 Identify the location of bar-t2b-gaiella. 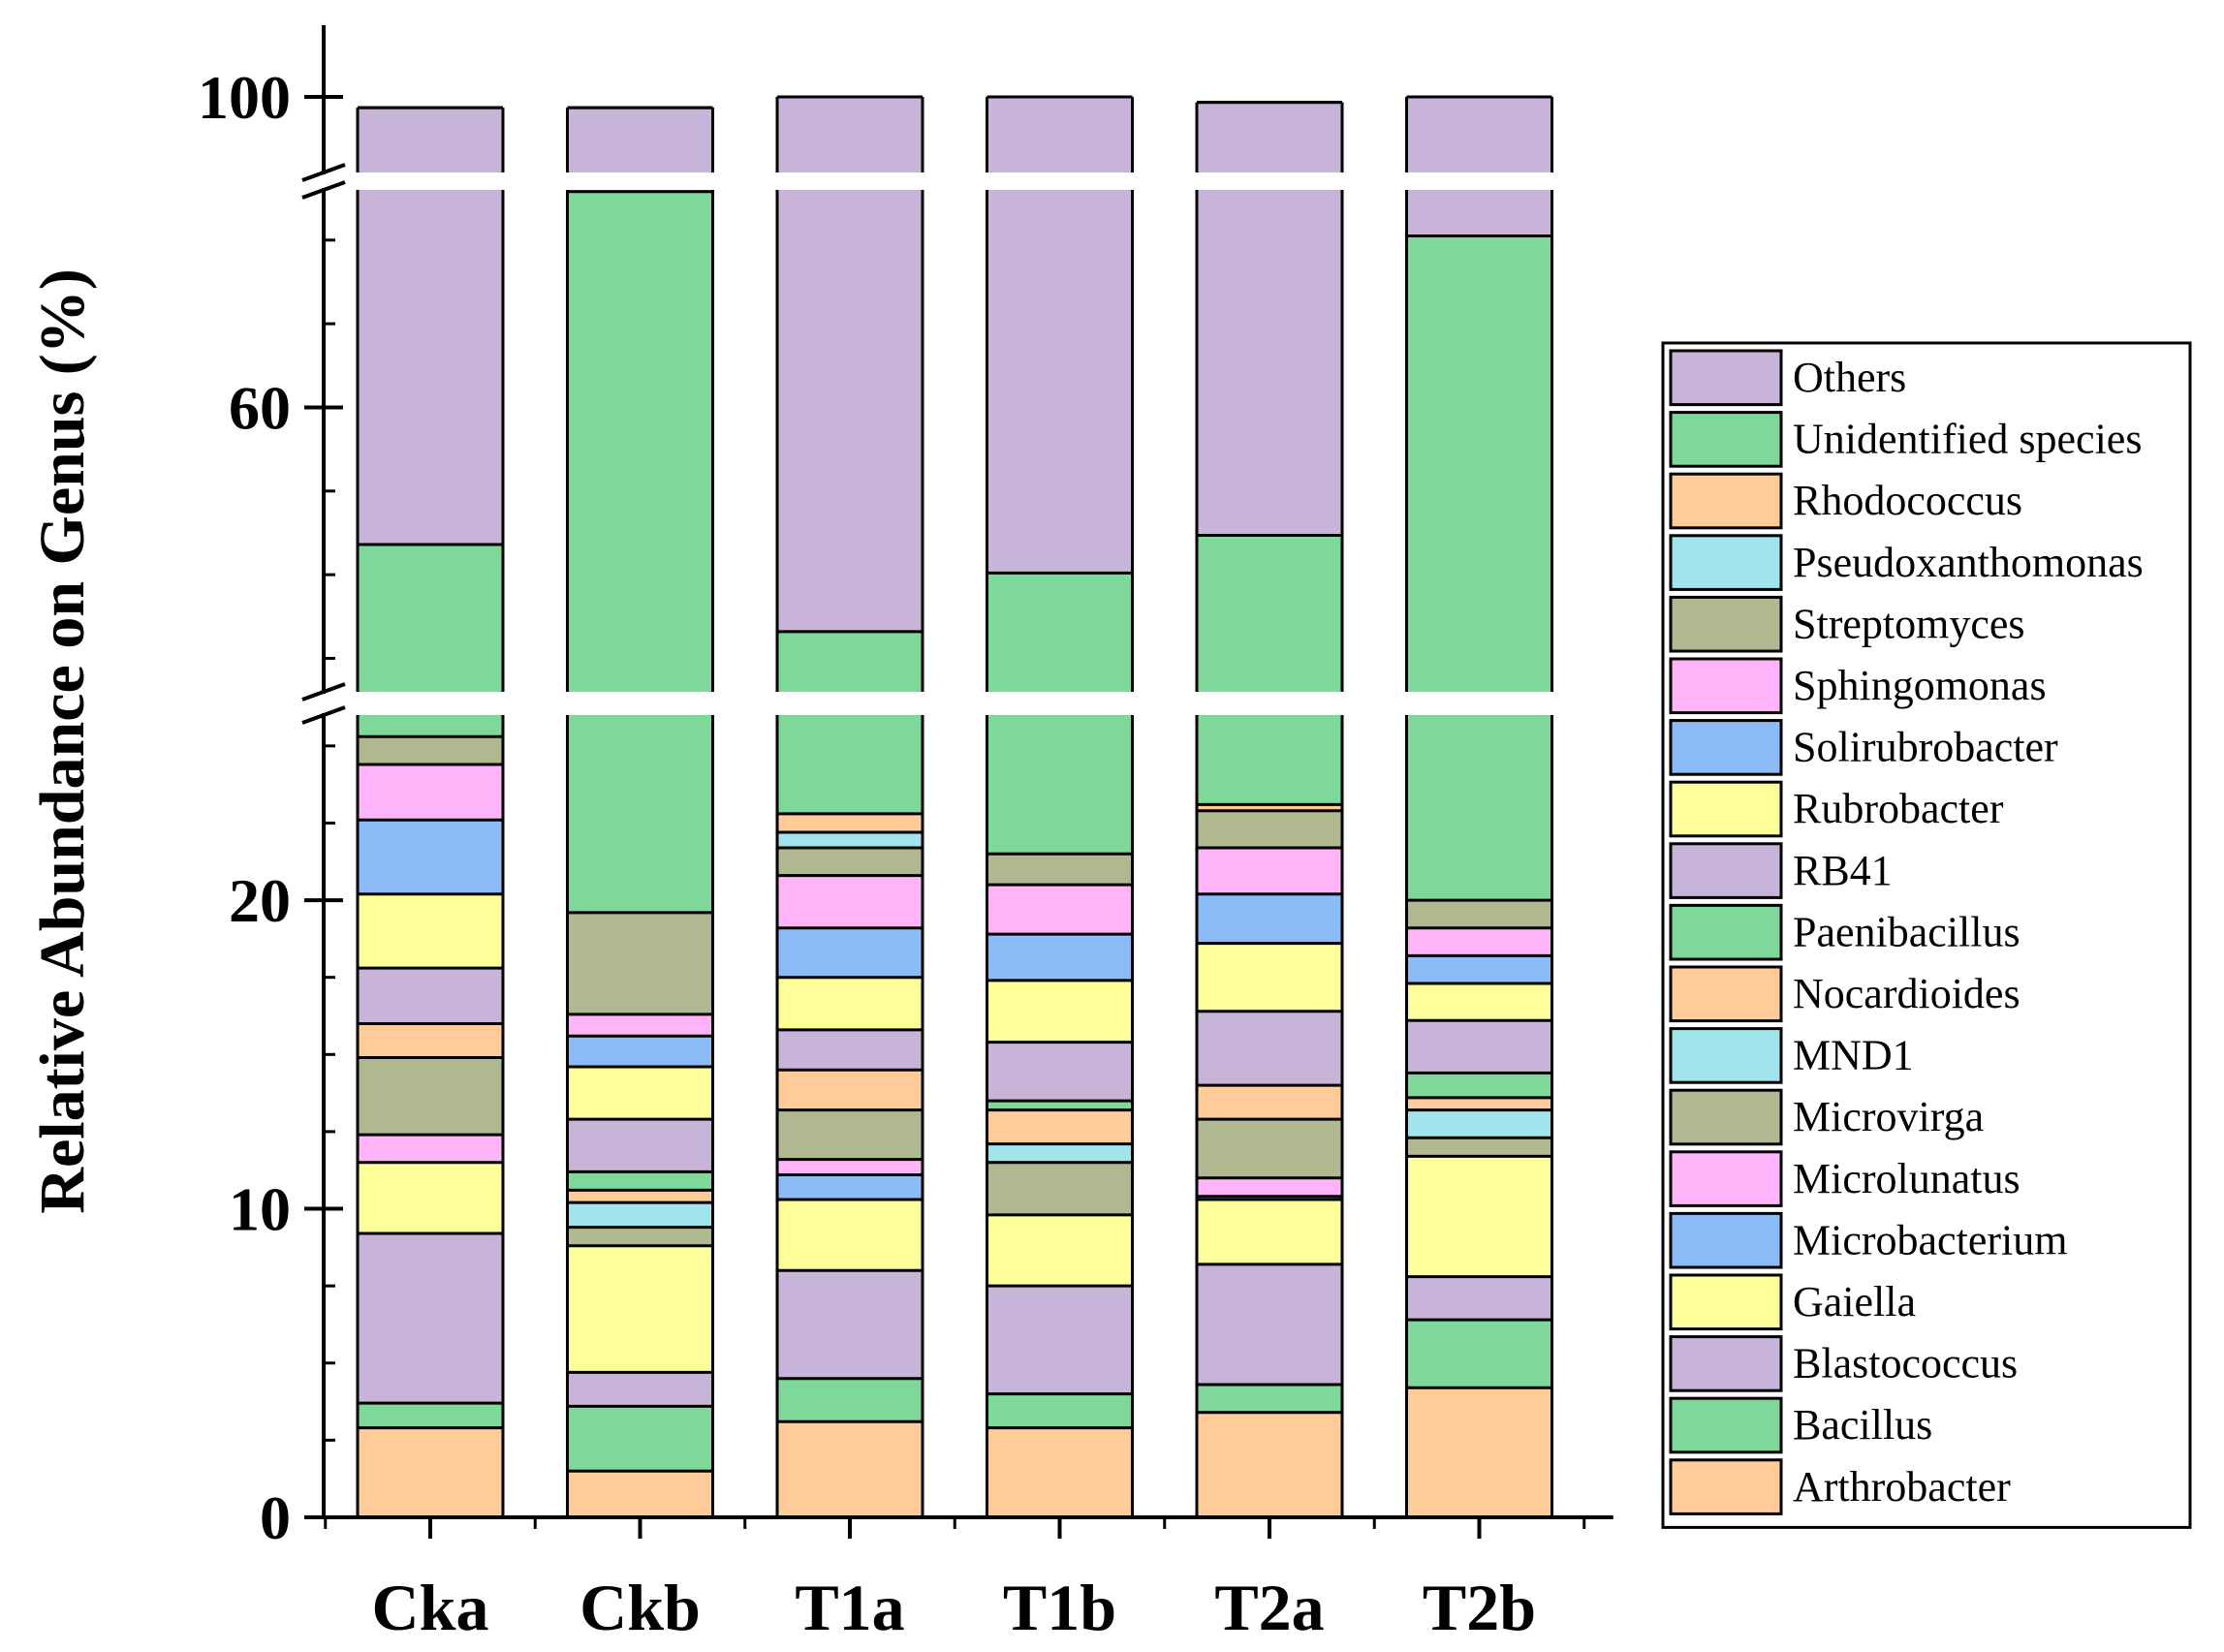
(1479, 1216).